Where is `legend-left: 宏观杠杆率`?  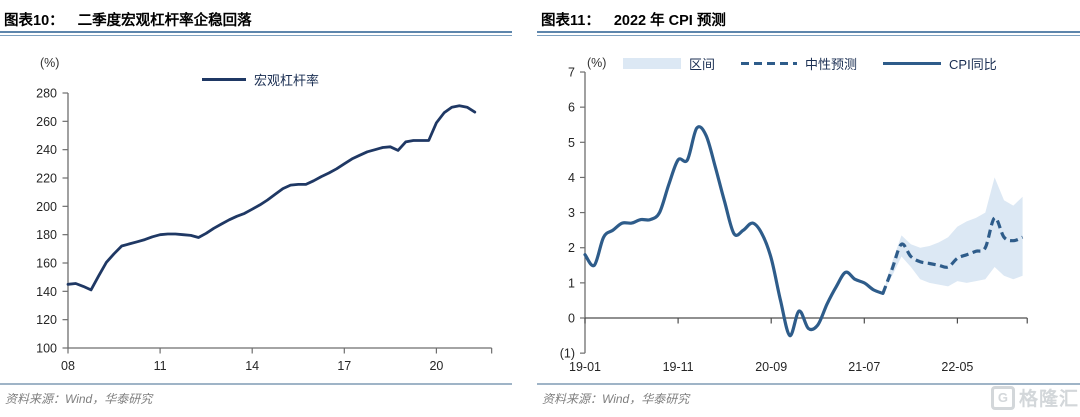 legend-left: 宏观杠杆率 is located at coordinates (260, 79).